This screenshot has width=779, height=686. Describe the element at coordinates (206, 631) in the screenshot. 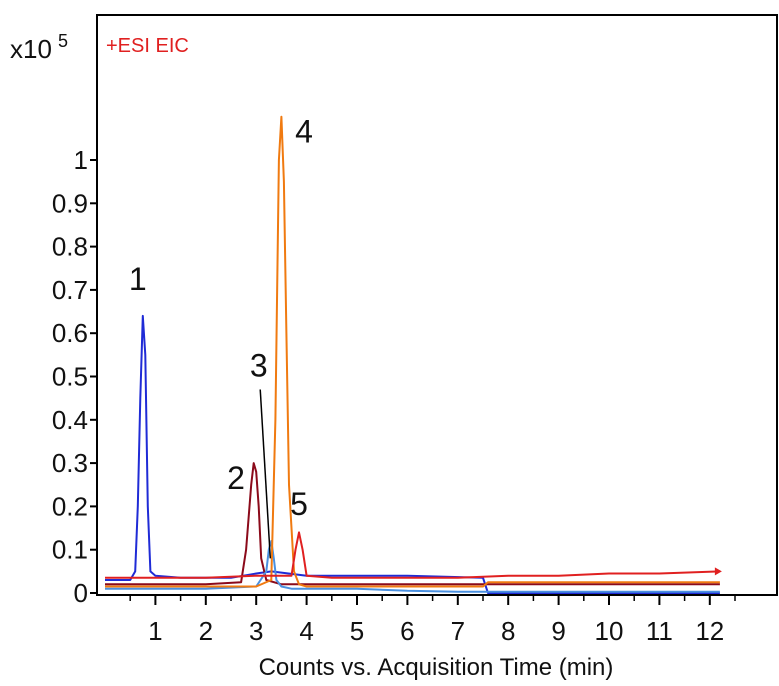

I see `x-tick-label: 2` at that location.